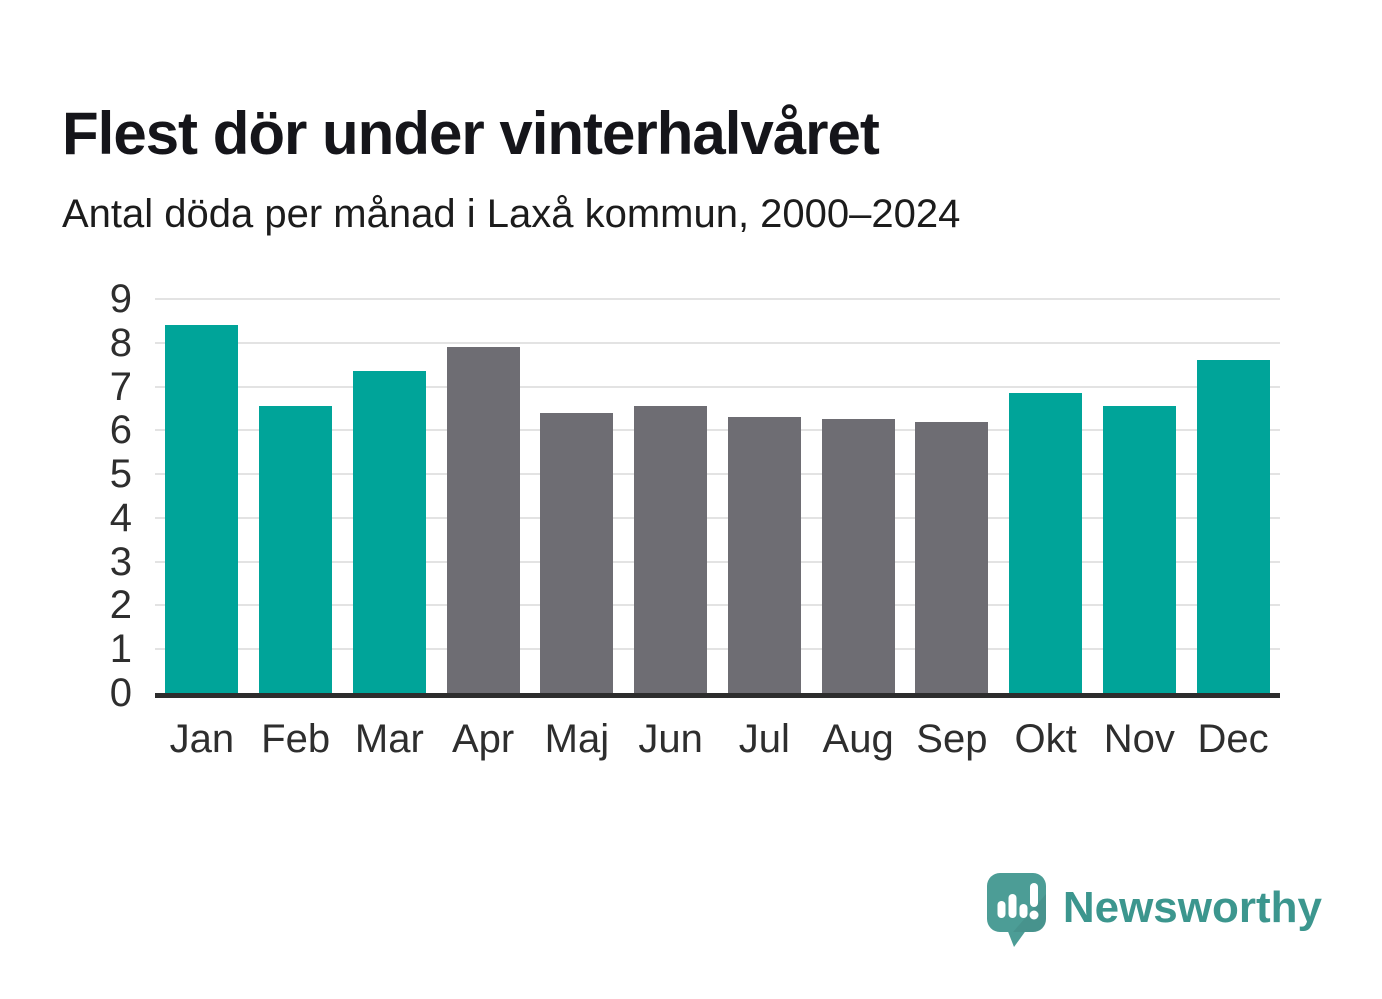 The image size is (1382, 999). I want to click on x-tick-label-dec: Dec, so click(1233, 739).